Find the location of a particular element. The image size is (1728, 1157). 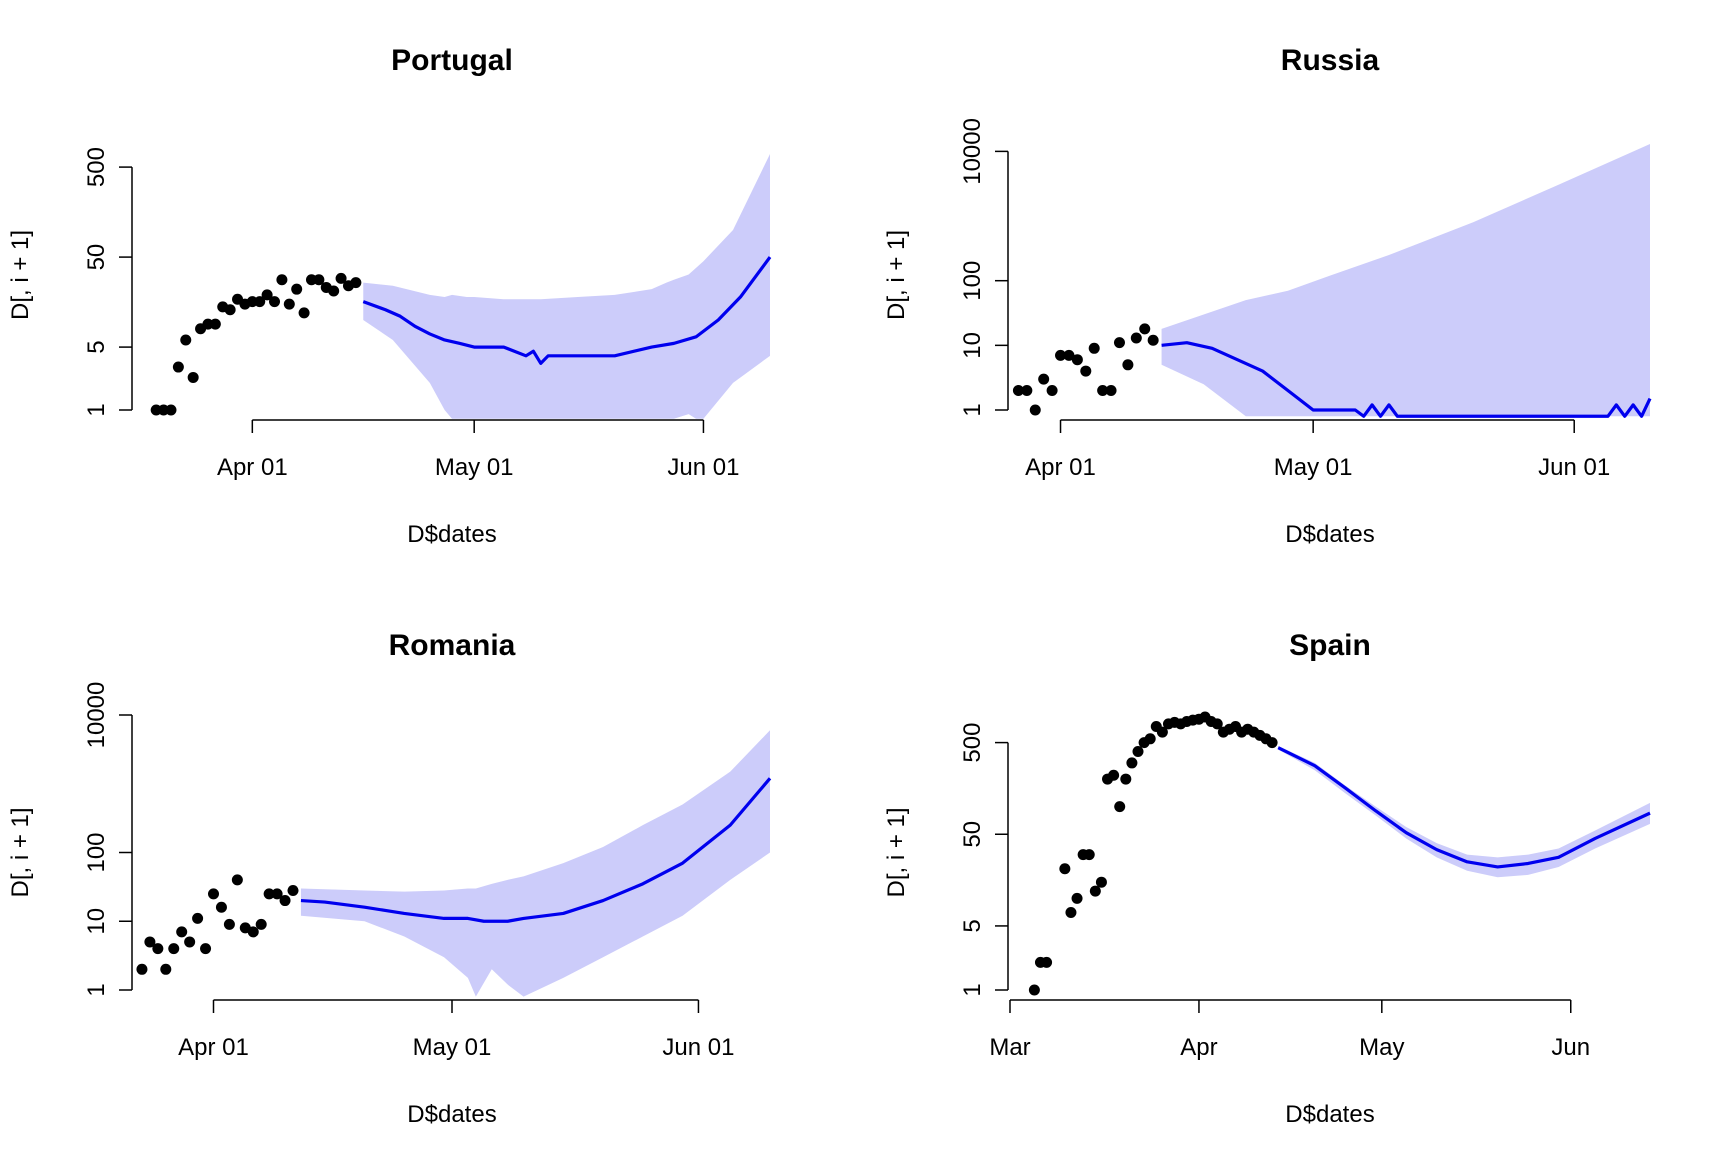

chart-title: Portugal is located at coordinates (452, 60).